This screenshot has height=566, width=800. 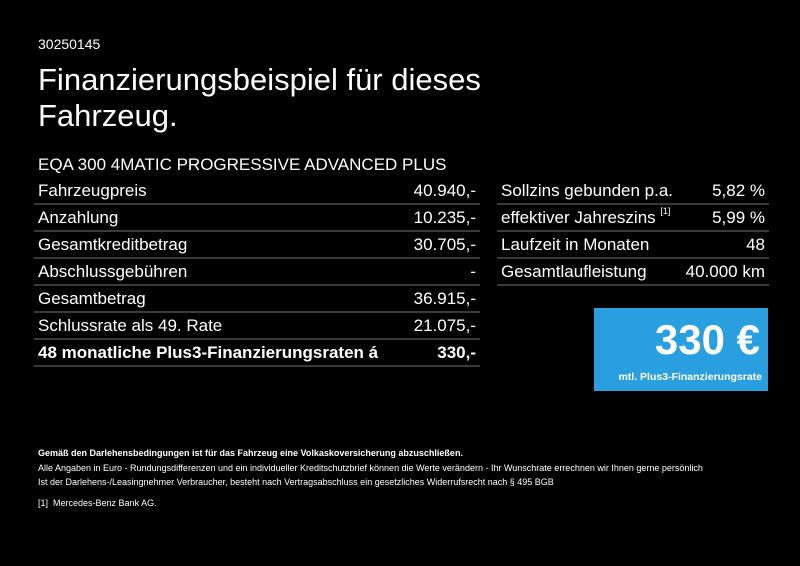 What do you see at coordinates (473, 271) in the screenshot?
I see `row-value: -` at bounding box center [473, 271].